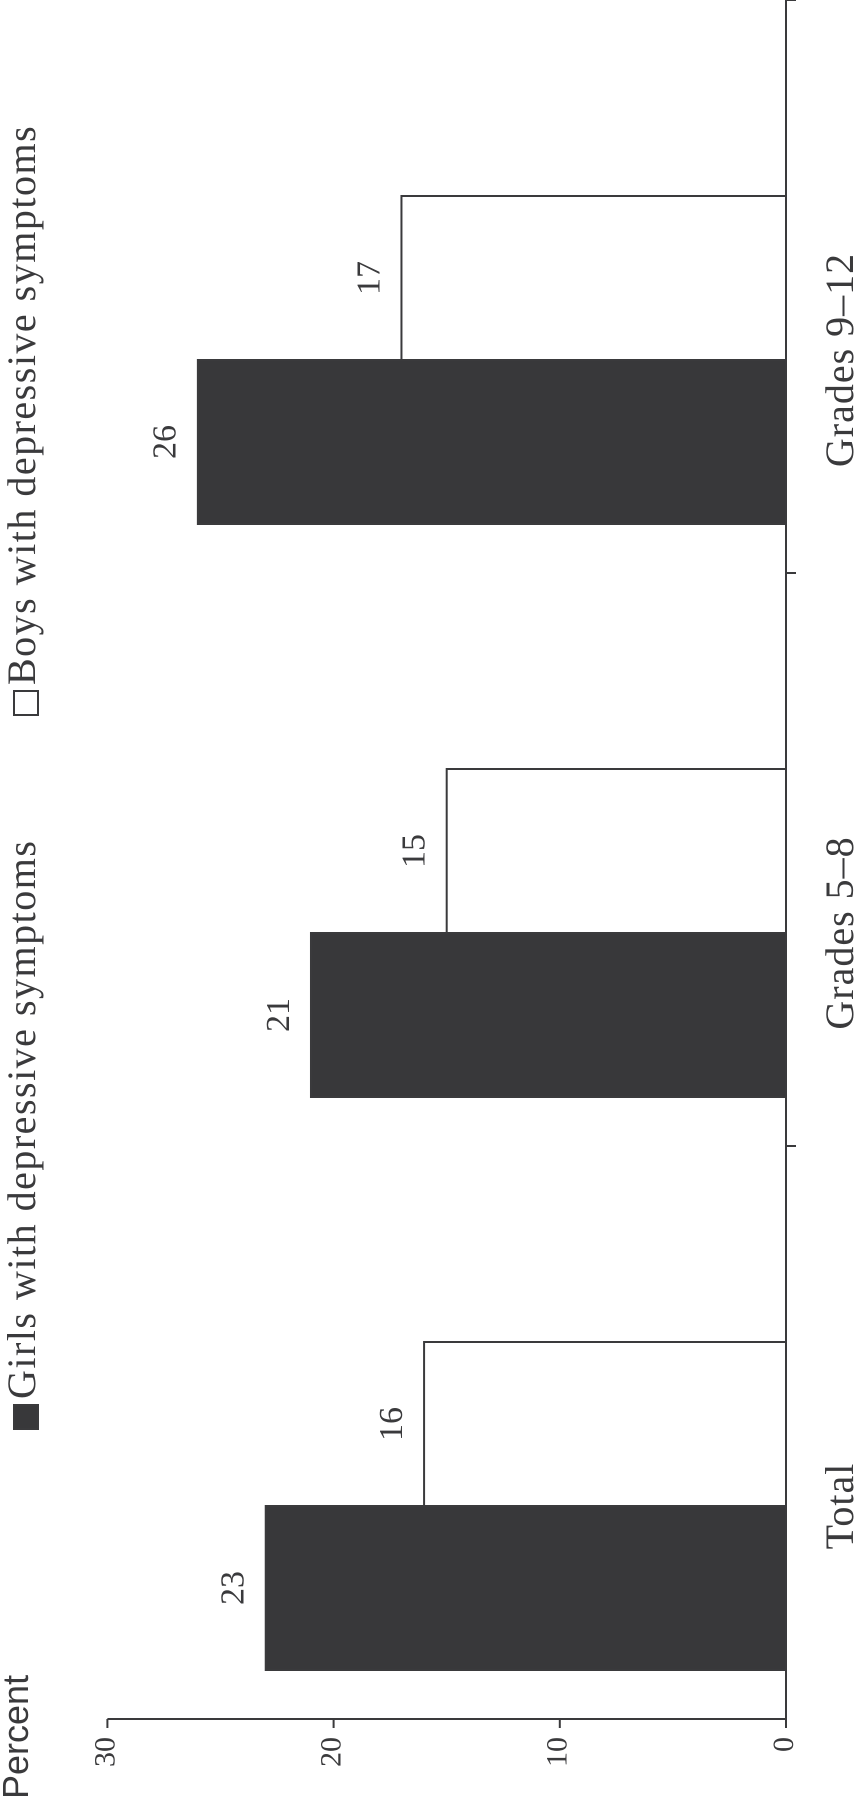 The height and width of the screenshot is (1807, 866). Describe the element at coordinates (22, 1119) in the screenshot. I see `legend-label-girls: Girls with depressive symptoms` at that location.